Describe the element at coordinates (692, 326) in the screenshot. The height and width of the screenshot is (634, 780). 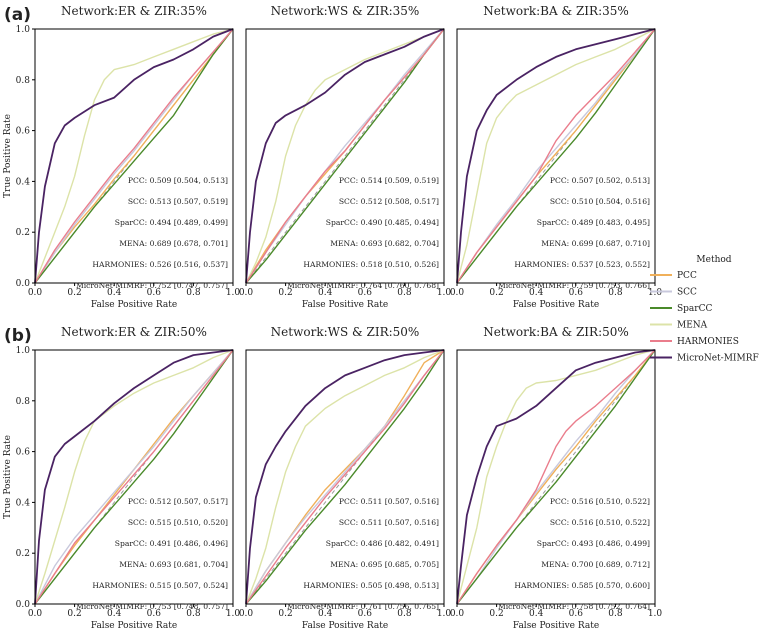
I see `legend-label: MENA` at that location.